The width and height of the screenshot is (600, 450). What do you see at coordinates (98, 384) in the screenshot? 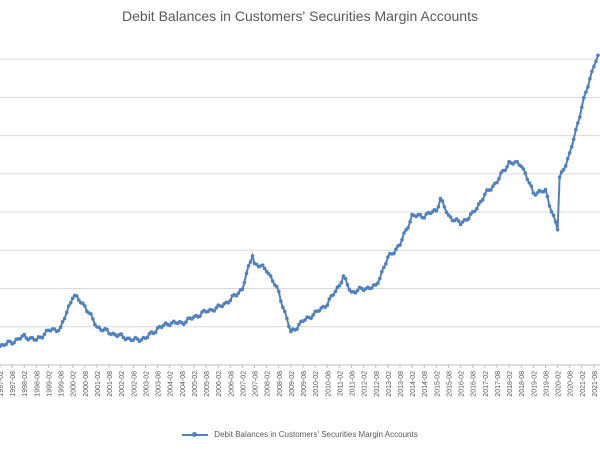
I see `x-tick-label: 2001-02` at bounding box center [98, 384].